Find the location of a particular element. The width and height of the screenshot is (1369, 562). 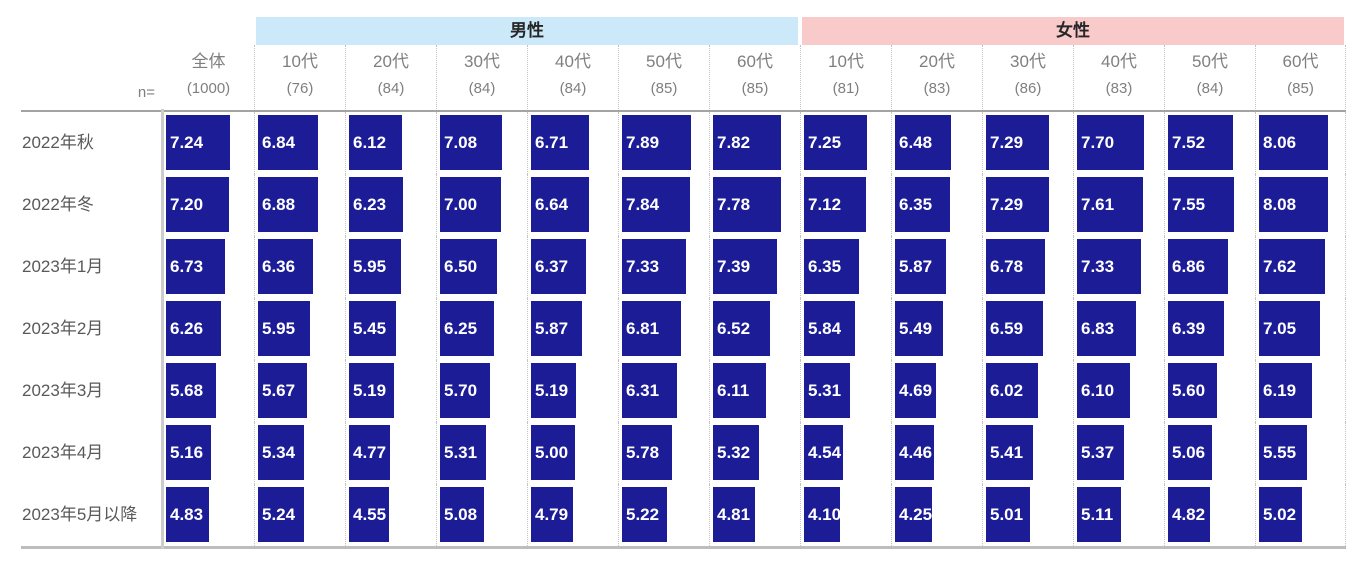

value-bar: 6.86 is located at coordinates (1198, 266).